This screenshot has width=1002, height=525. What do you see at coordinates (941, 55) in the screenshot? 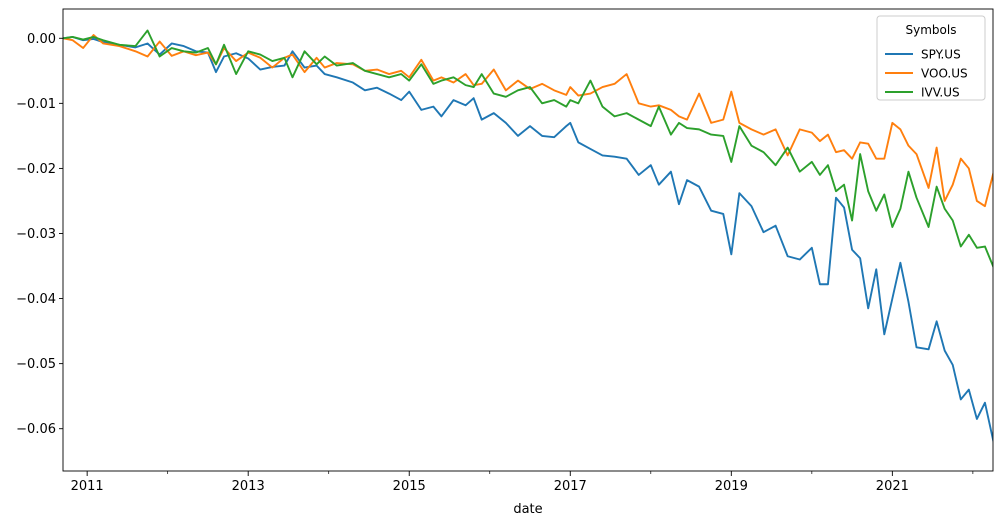
I see `legend-entry-label: SPY.US` at bounding box center [941, 55].